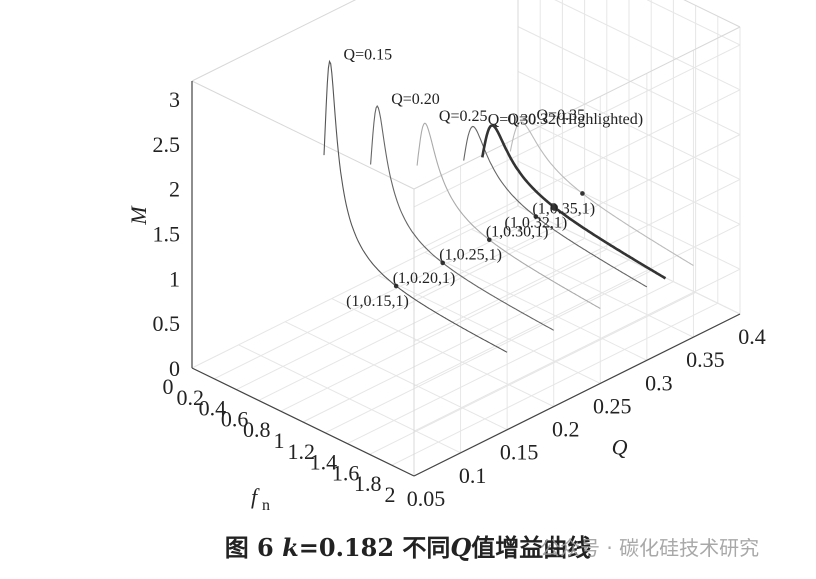  Describe the element at coordinates (531, 547) in the screenshot. I see `caption-suffix: 值增益曲线` at that location.